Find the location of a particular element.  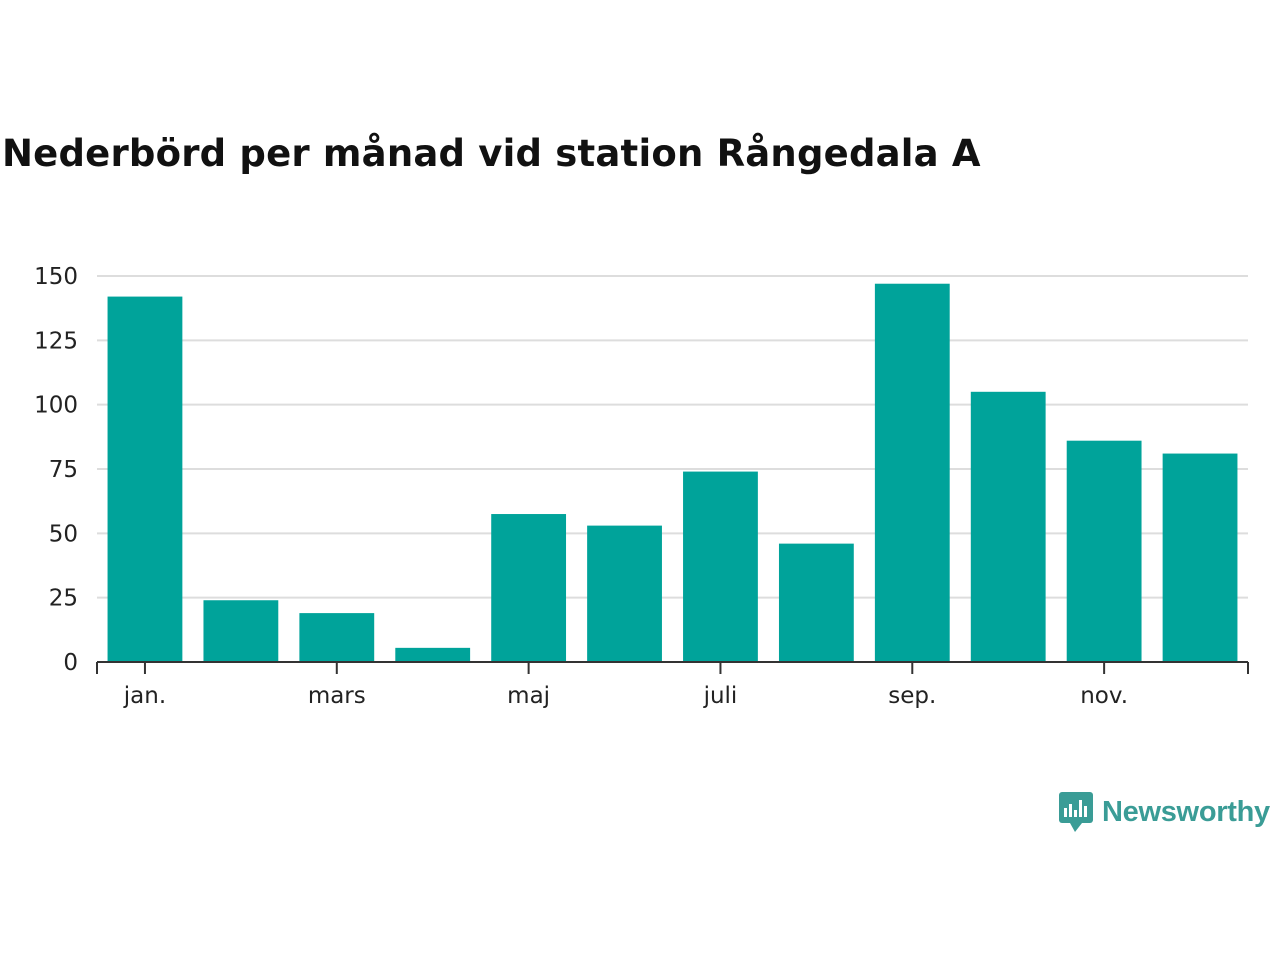

bar-dec is located at coordinates (1200, 557).